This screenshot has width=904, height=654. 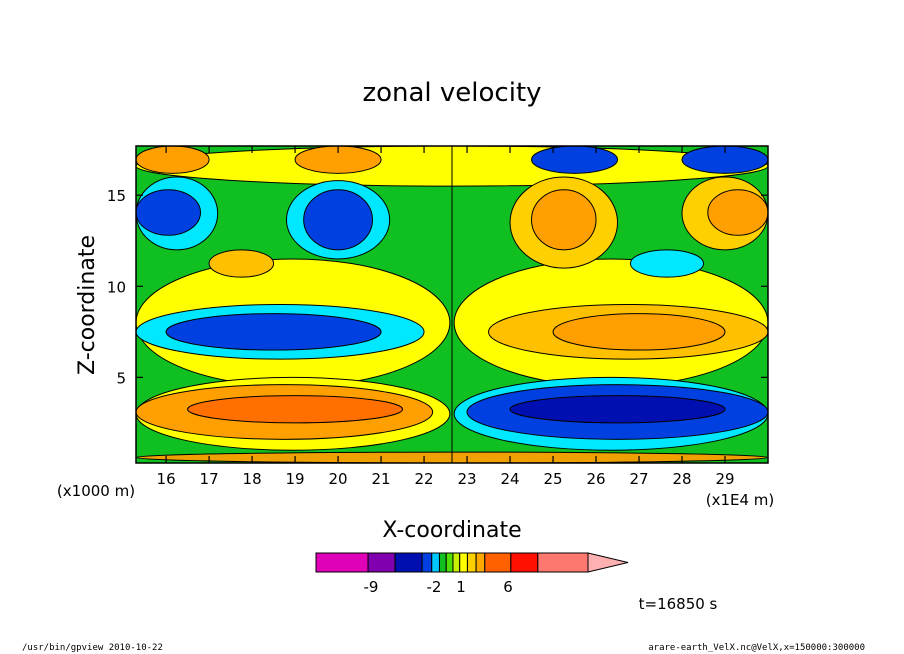 What do you see at coordinates (116, 196) in the screenshot?
I see `y-tick-label: 15` at bounding box center [116, 196].